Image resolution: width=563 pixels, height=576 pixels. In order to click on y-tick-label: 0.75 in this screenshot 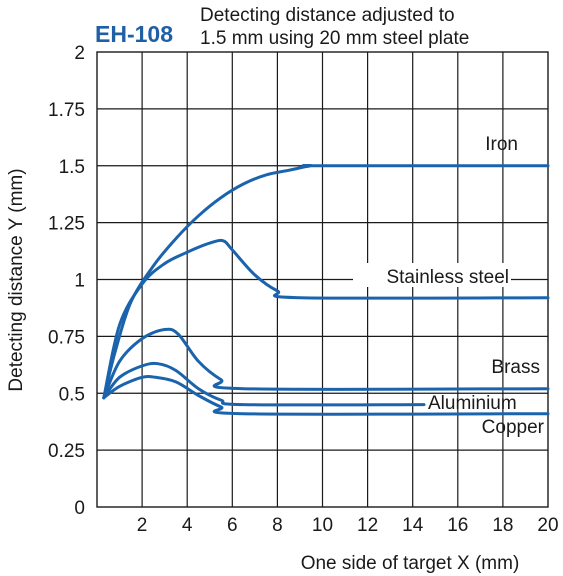, I will do `click(66, 337)`.